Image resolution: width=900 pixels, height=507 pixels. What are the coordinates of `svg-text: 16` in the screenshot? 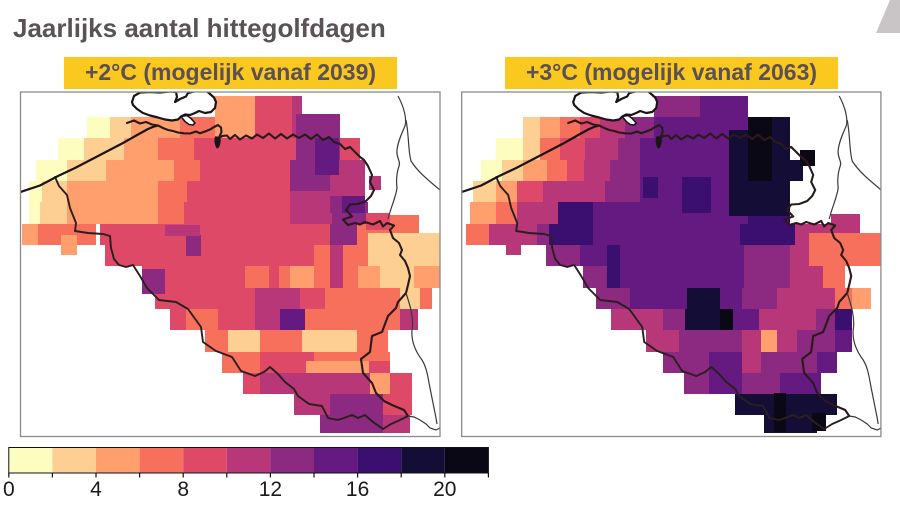 It's located at (357, 489).